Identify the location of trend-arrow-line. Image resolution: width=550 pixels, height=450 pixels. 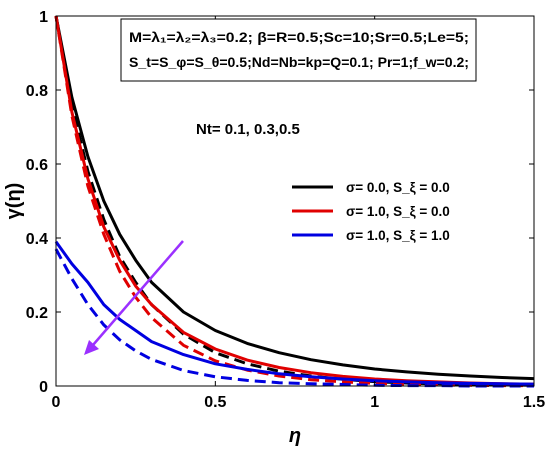
(138, 293).